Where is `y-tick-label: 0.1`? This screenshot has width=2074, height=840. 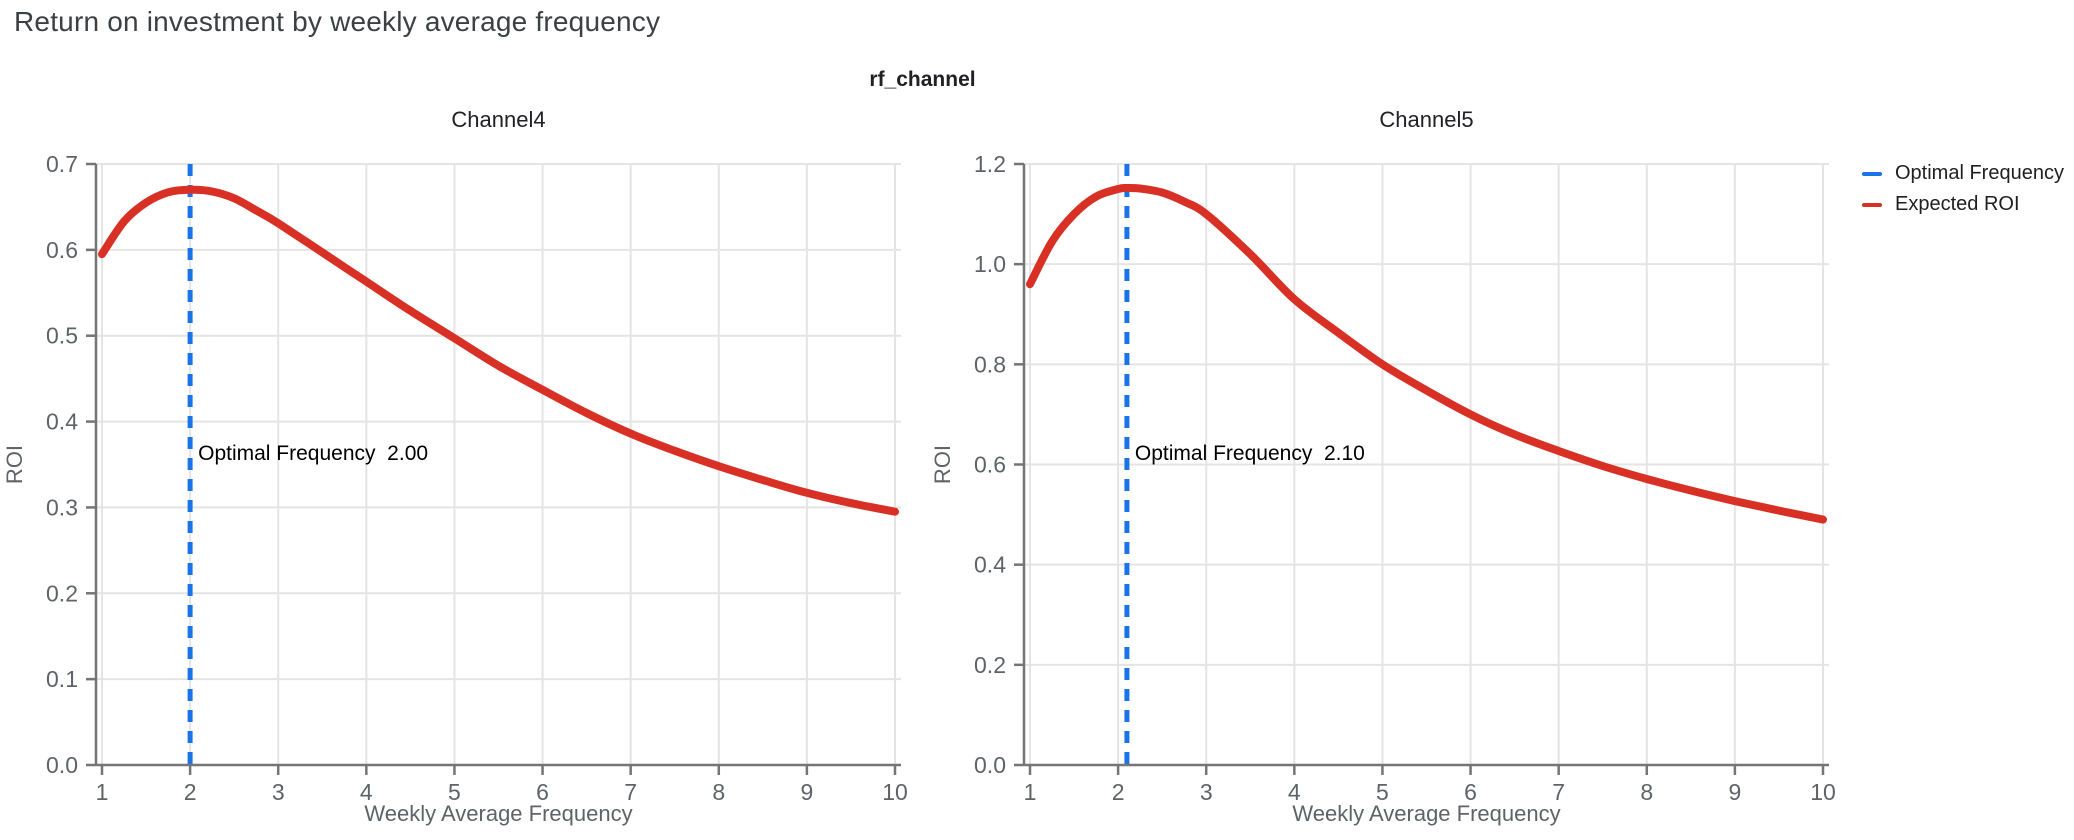 y-tick-label: 0.1 is located at coordinates (62, 679).